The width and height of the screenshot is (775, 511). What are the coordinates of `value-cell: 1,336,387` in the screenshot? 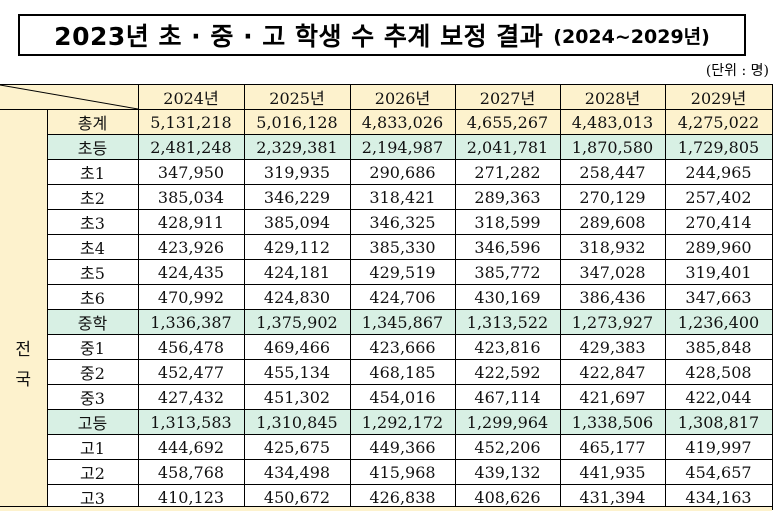 It's located at (191, 322).